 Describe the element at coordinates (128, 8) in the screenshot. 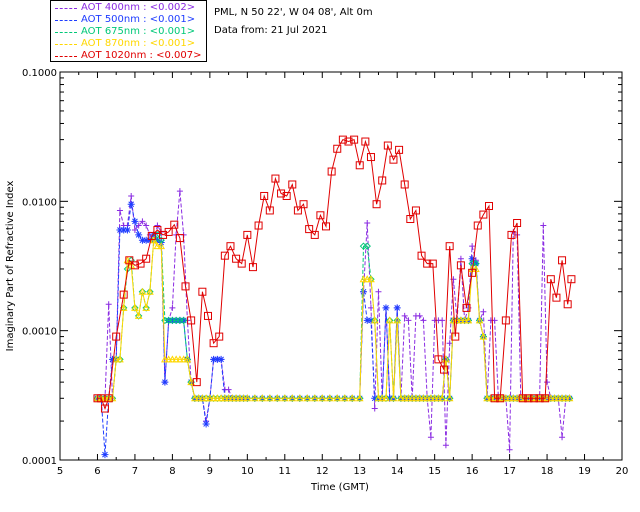

I see `legend-item-400nm: AOT 400nm : <0.002>` at that location.